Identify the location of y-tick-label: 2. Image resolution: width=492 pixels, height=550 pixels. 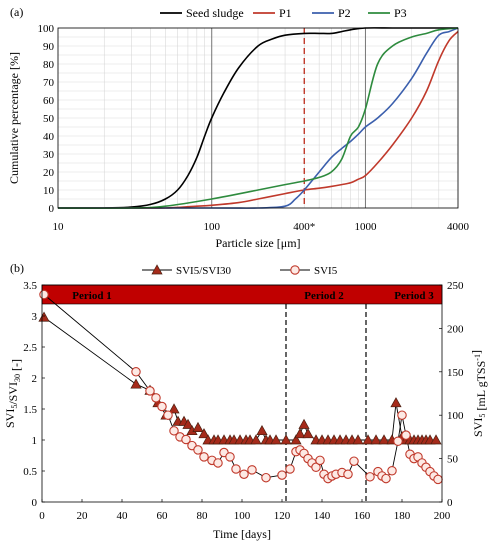
(35, 379).